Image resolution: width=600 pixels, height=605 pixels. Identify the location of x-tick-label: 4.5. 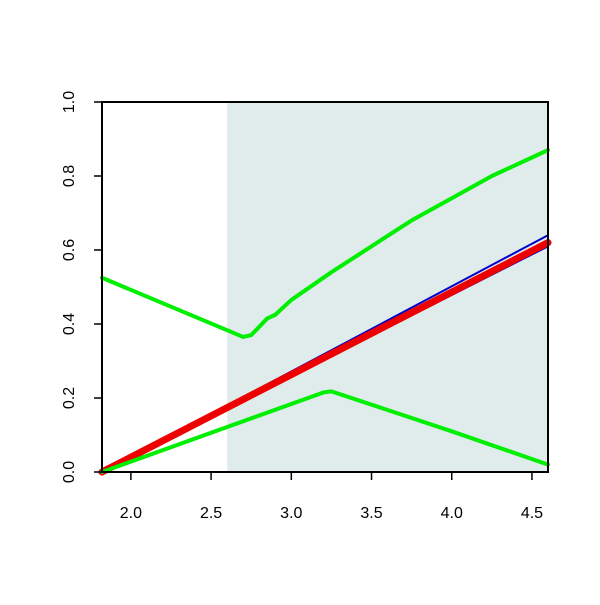
(532, 513).